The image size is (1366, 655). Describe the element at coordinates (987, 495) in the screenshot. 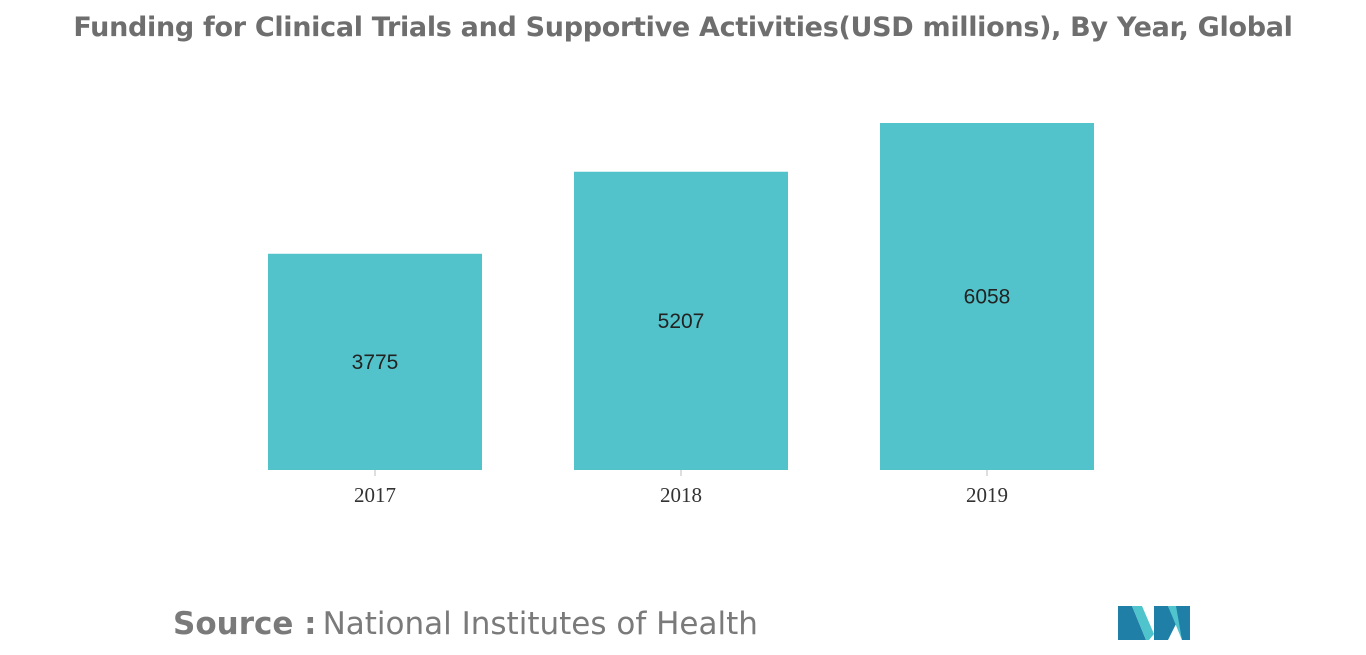

I see `x-tick-label-2019: 2019` at that location.